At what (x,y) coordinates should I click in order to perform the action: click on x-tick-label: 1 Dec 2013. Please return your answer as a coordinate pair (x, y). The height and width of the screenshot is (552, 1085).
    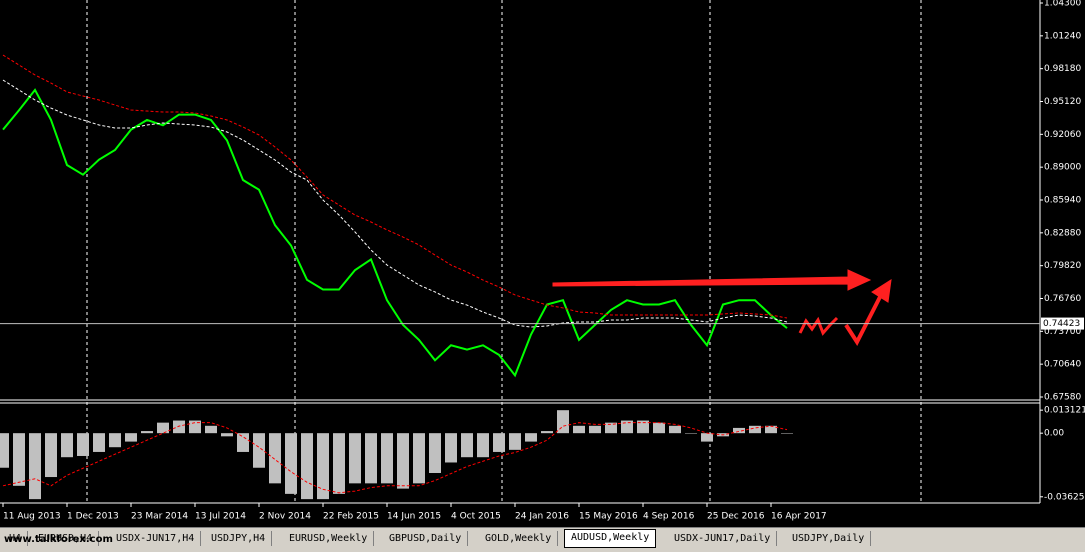
    Looking at the image, I should click on (93, 517).